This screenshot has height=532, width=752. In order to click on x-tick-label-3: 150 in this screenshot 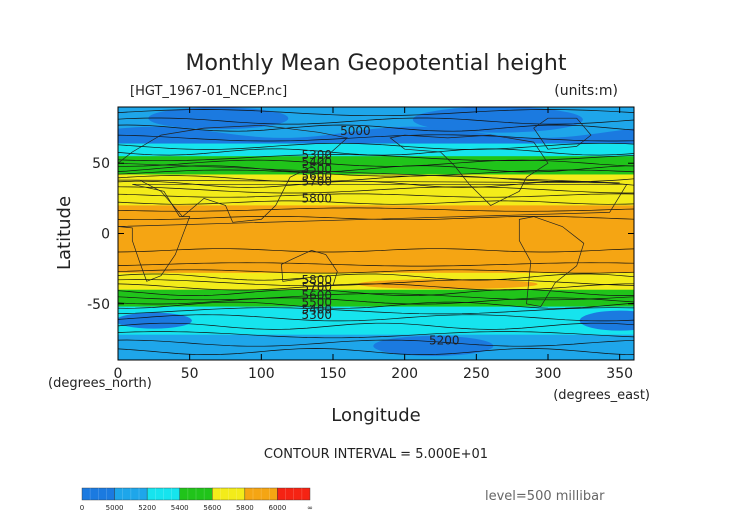, I will do `click(333, 374)`.